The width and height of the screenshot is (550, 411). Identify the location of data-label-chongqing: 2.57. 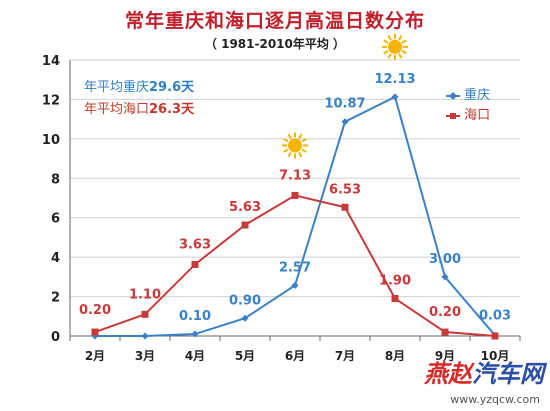
(295, 267).